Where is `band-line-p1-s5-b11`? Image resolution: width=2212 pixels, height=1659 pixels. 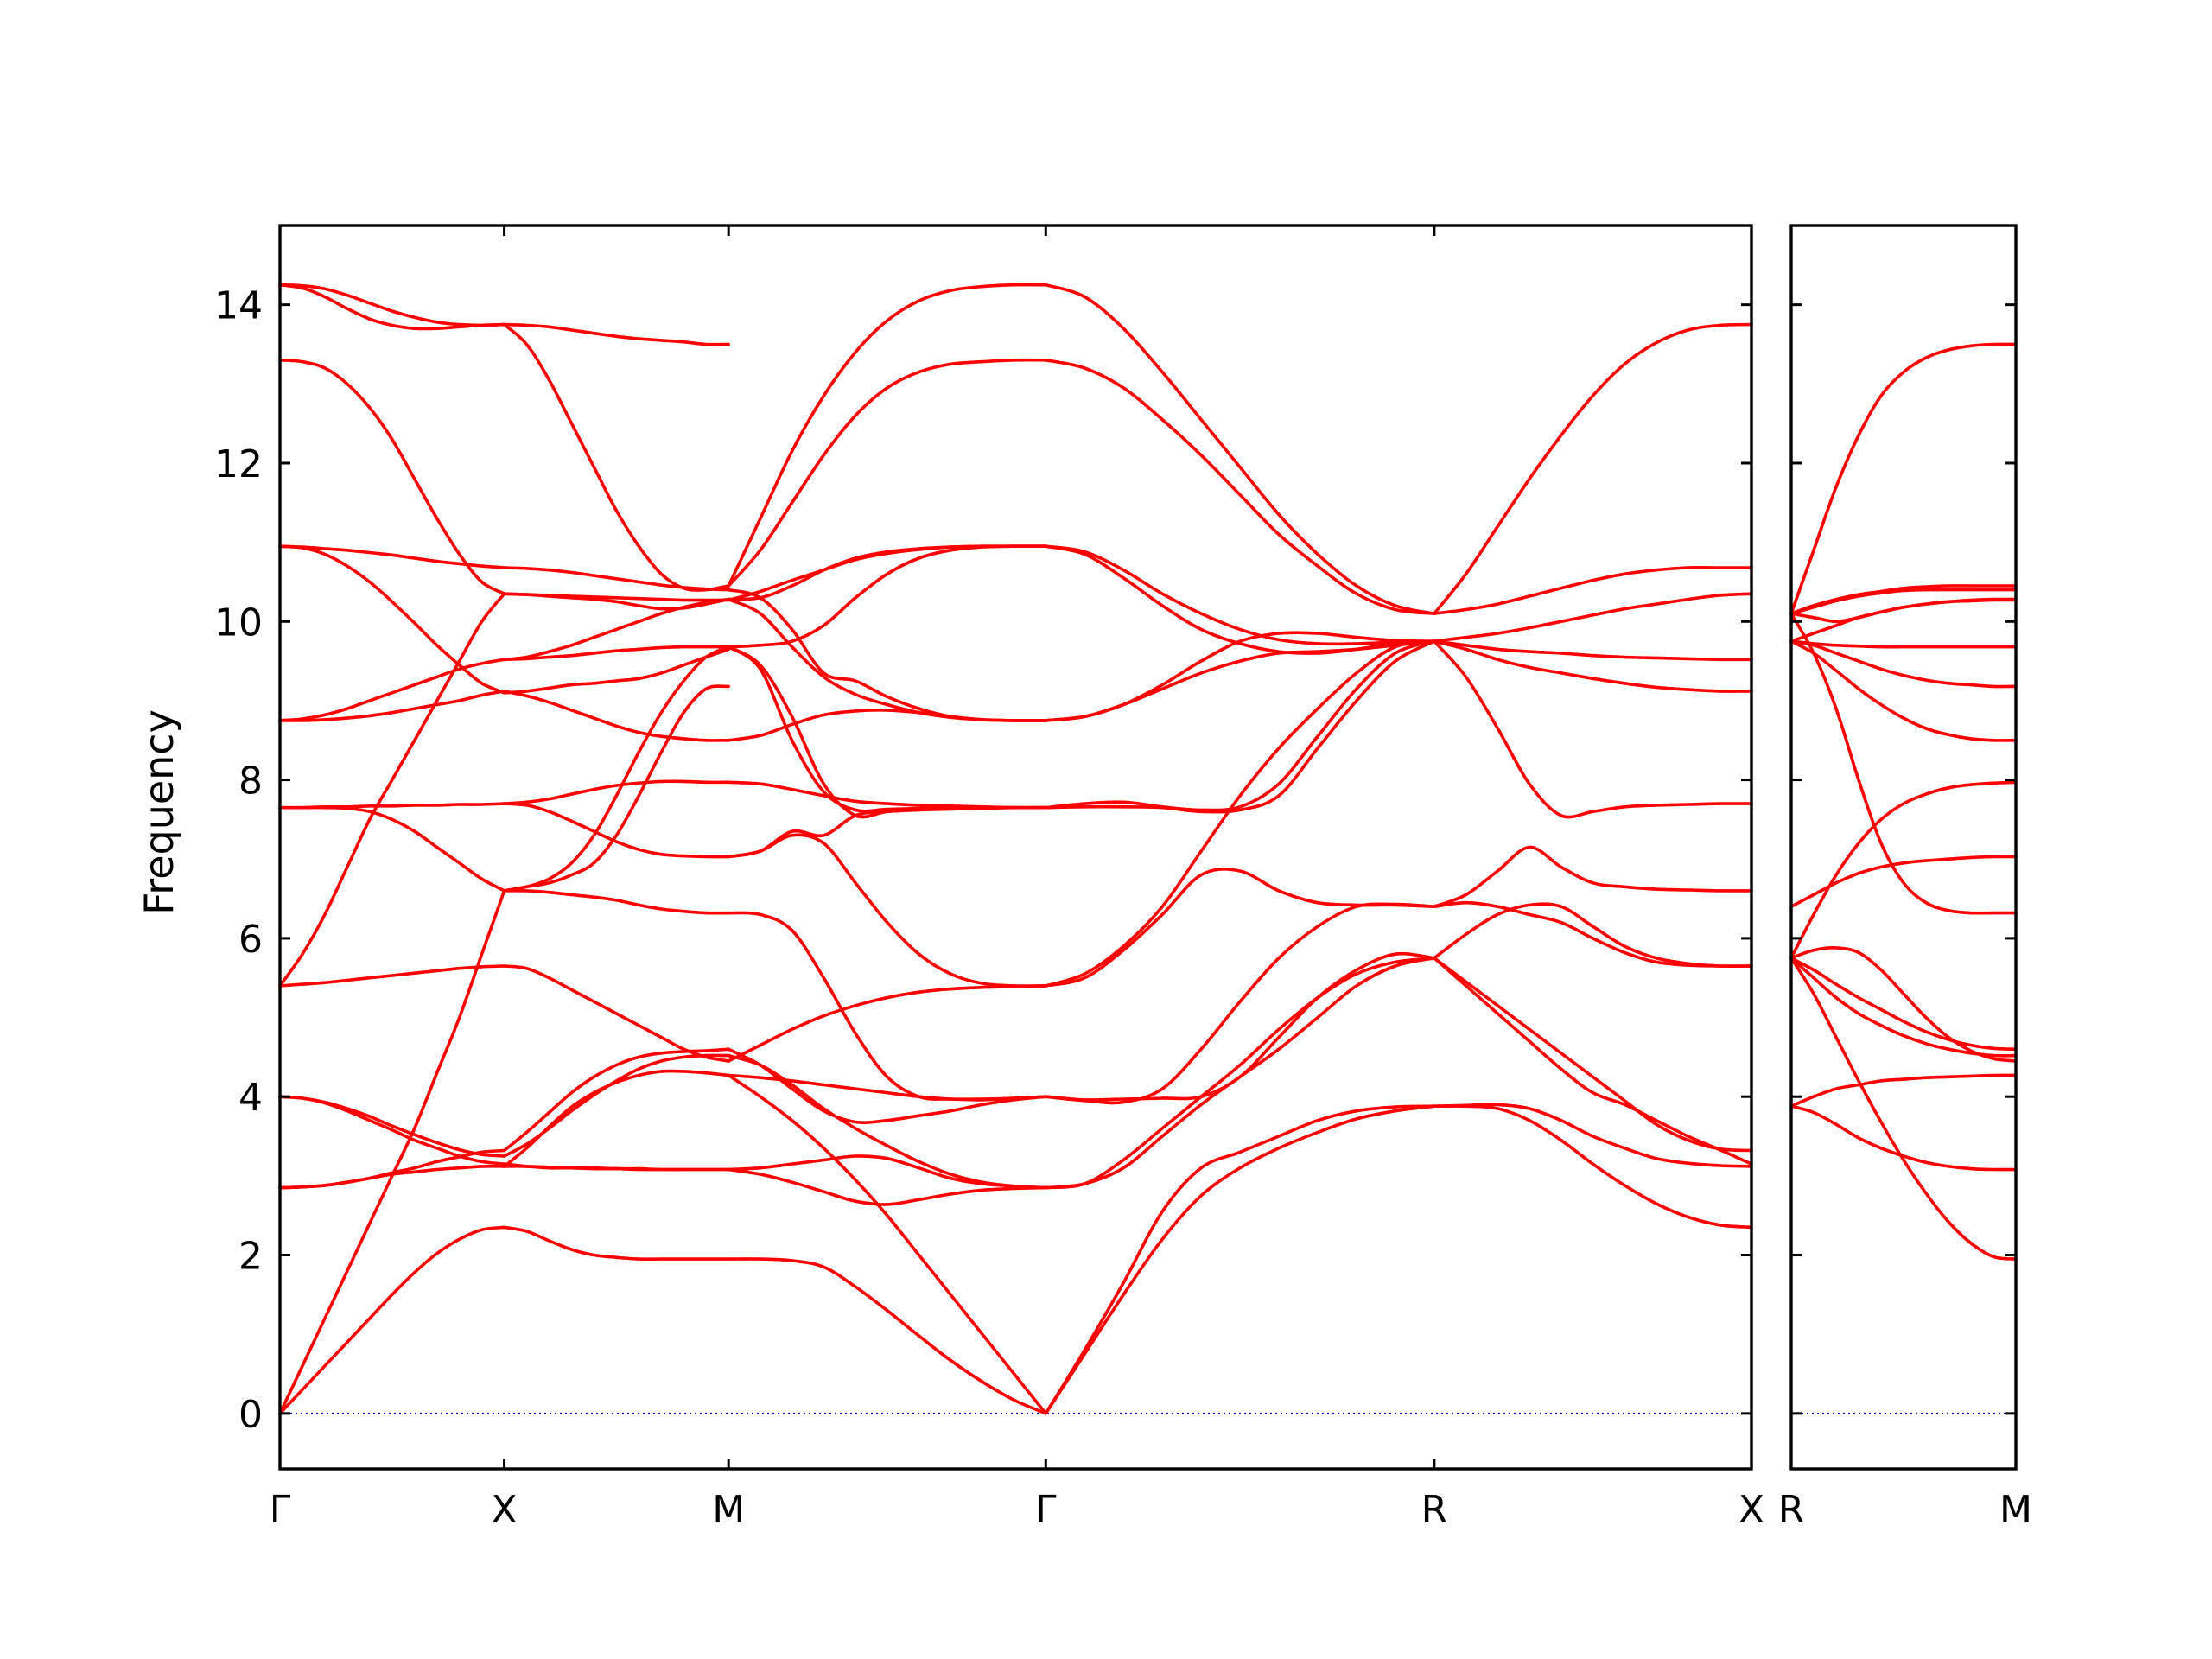 band-line-p1-s5-b11 is located at coordinates (1593, 617).